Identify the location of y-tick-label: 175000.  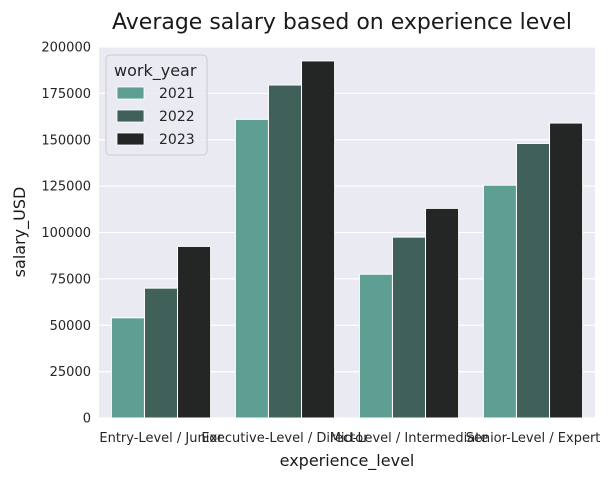
(66, 94).